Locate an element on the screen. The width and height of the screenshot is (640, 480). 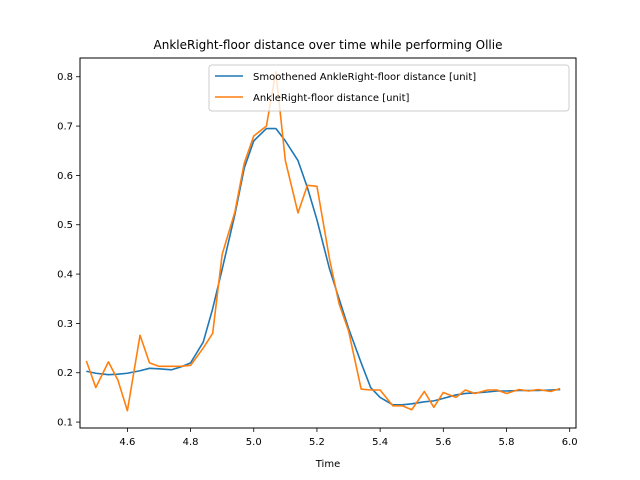
y-tick-label: 0.3 is located at coordinates (65, 324).